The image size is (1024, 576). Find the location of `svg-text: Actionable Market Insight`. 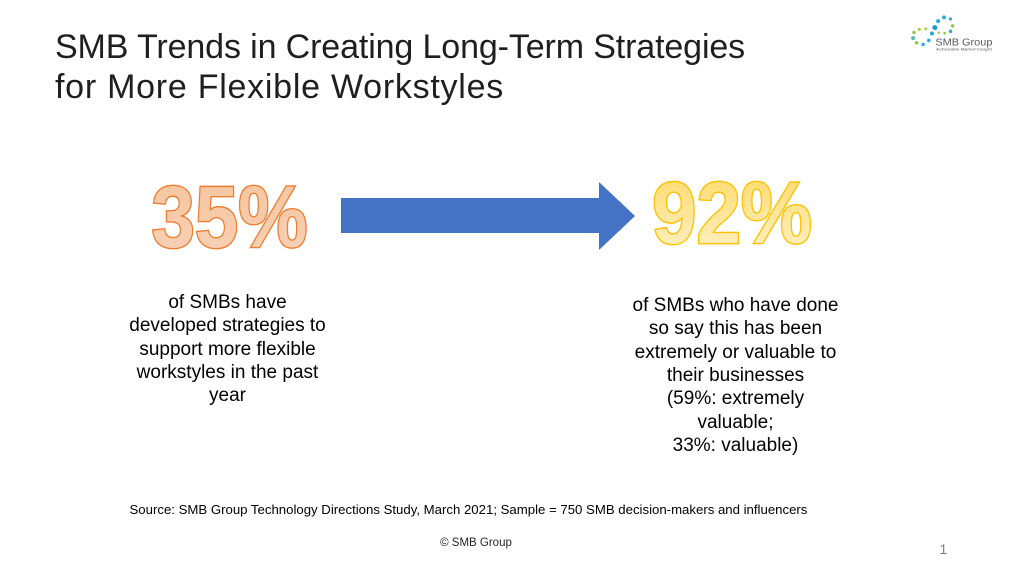

svg-text: Actionable Market Insight is located at coordinates (964, 50).